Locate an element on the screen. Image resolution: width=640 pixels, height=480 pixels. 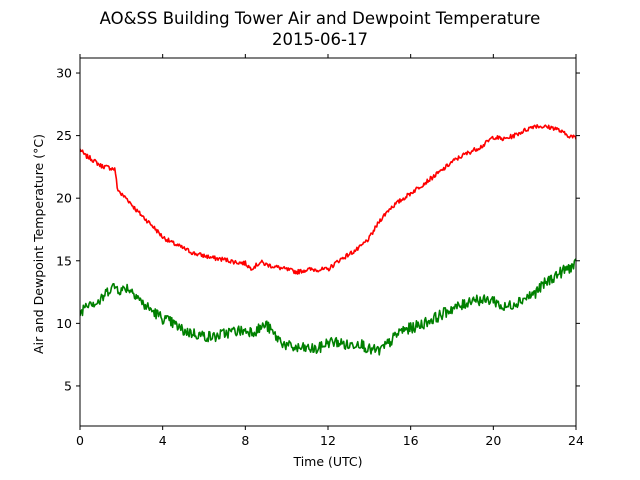
y-axis-label: Air and Dewpoint Temperature (°C) is located at coordinates (38, 244).